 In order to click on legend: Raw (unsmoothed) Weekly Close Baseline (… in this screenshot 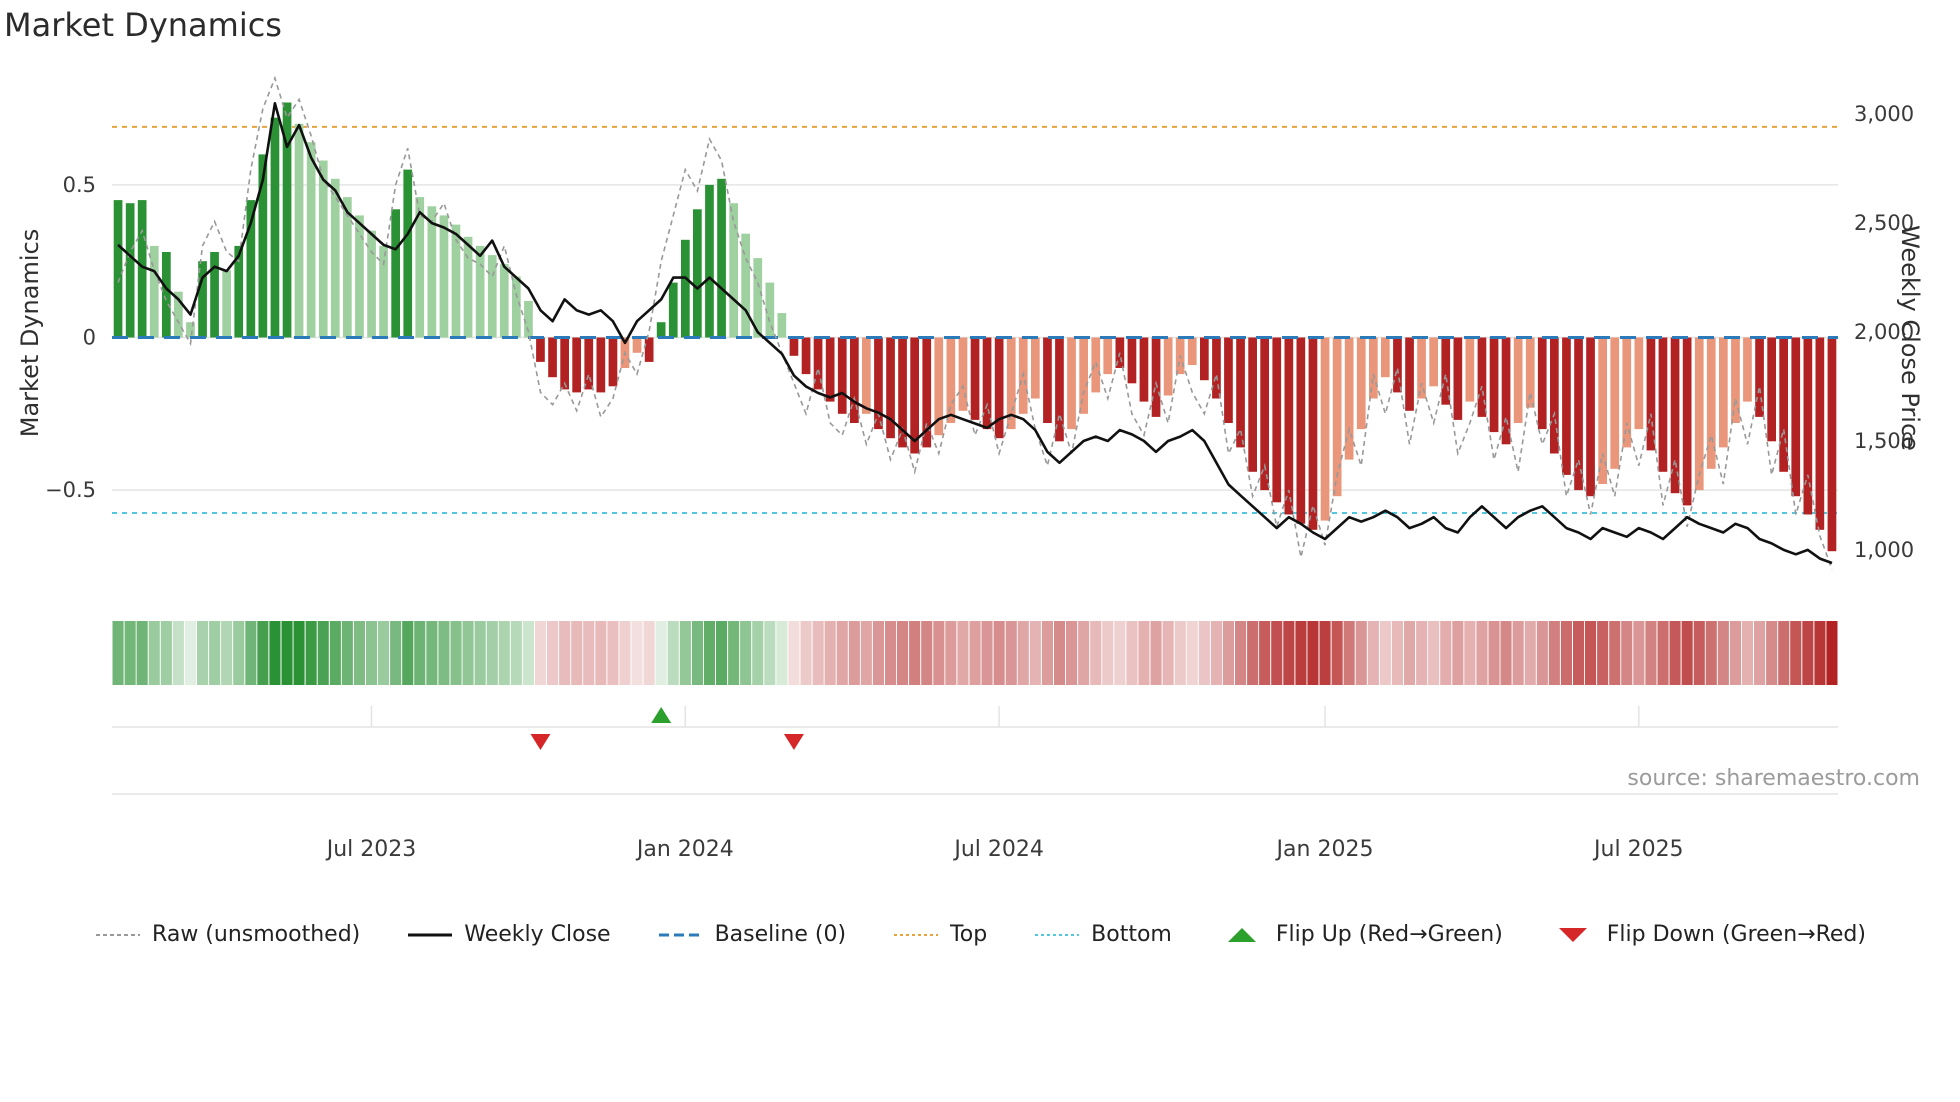, I will do `click(980, 934)`.